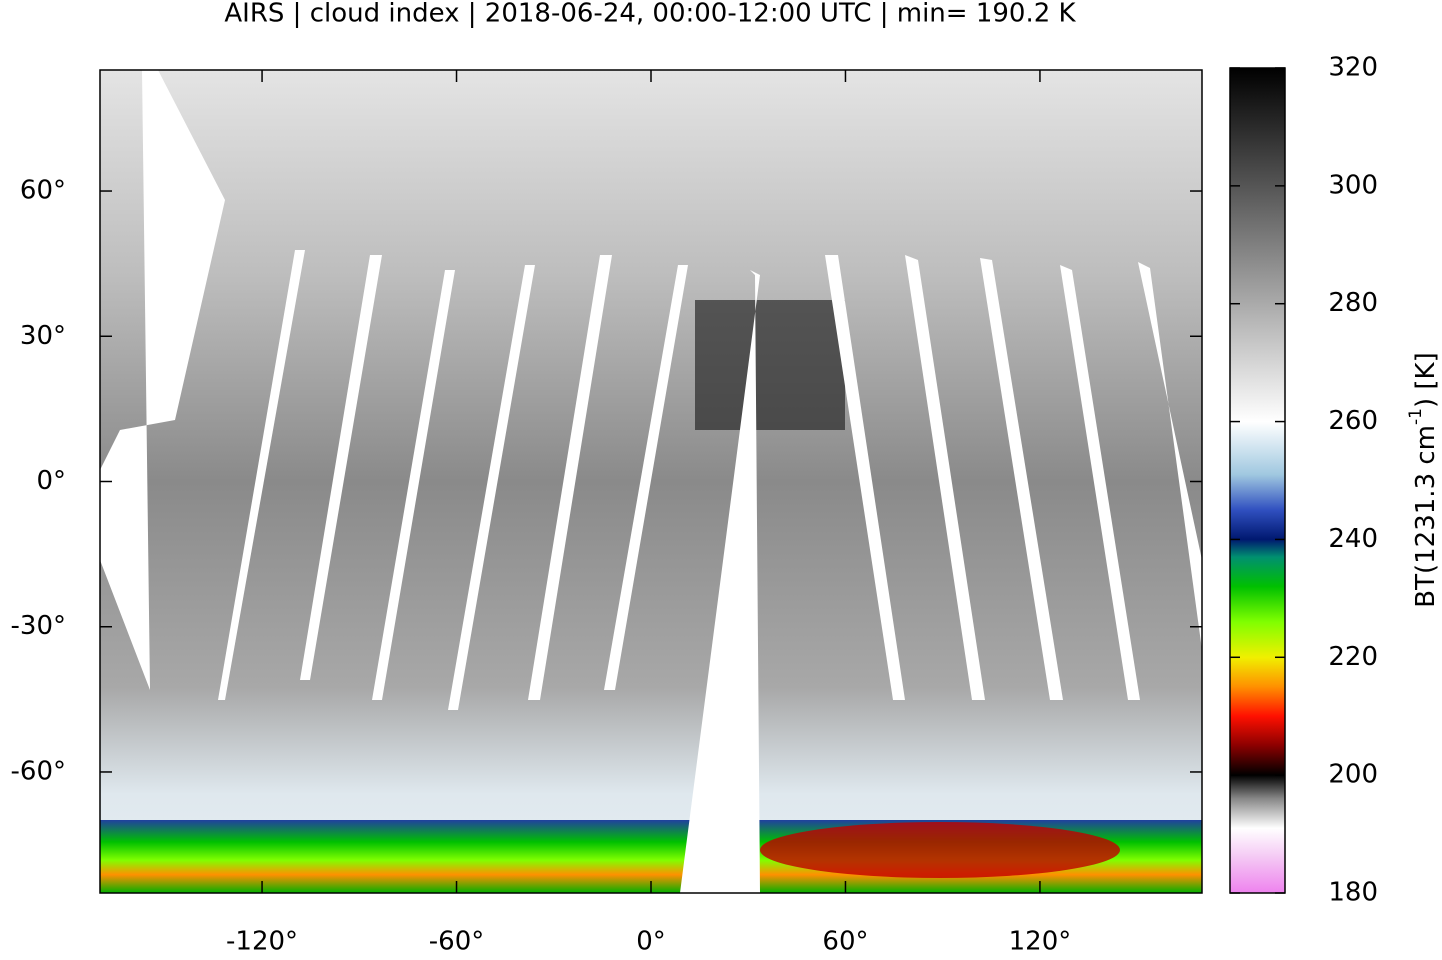  What do you see at coordinates (43, 191) in the screenshot?
I see `y-tick-label: 60°` at bounding box center [43, 191].